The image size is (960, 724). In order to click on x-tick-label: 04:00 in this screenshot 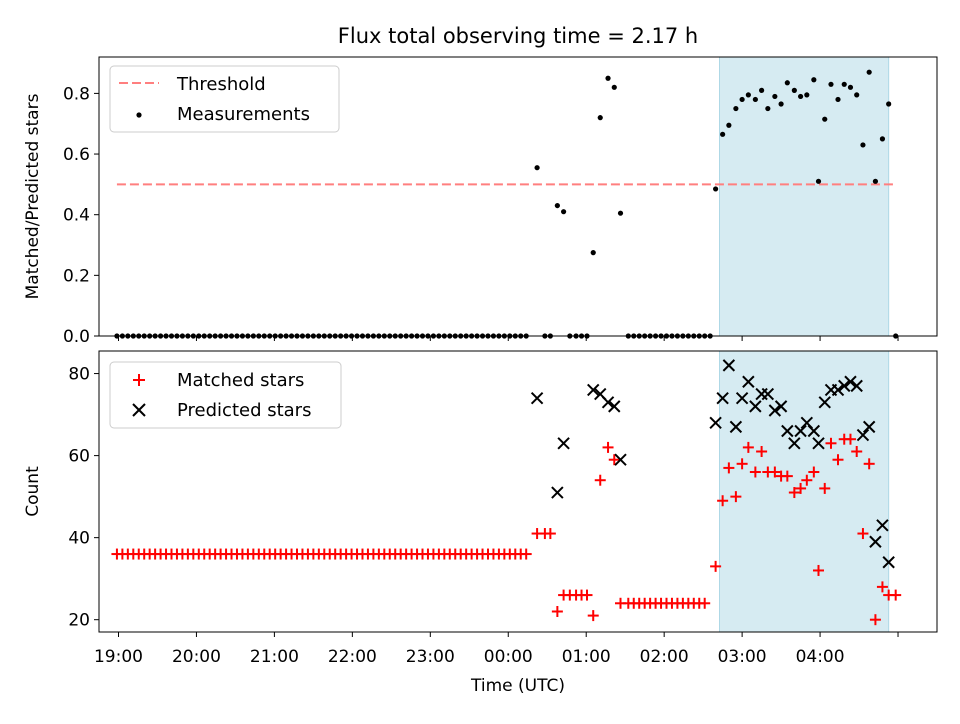, I will do `click(820, 657)`.